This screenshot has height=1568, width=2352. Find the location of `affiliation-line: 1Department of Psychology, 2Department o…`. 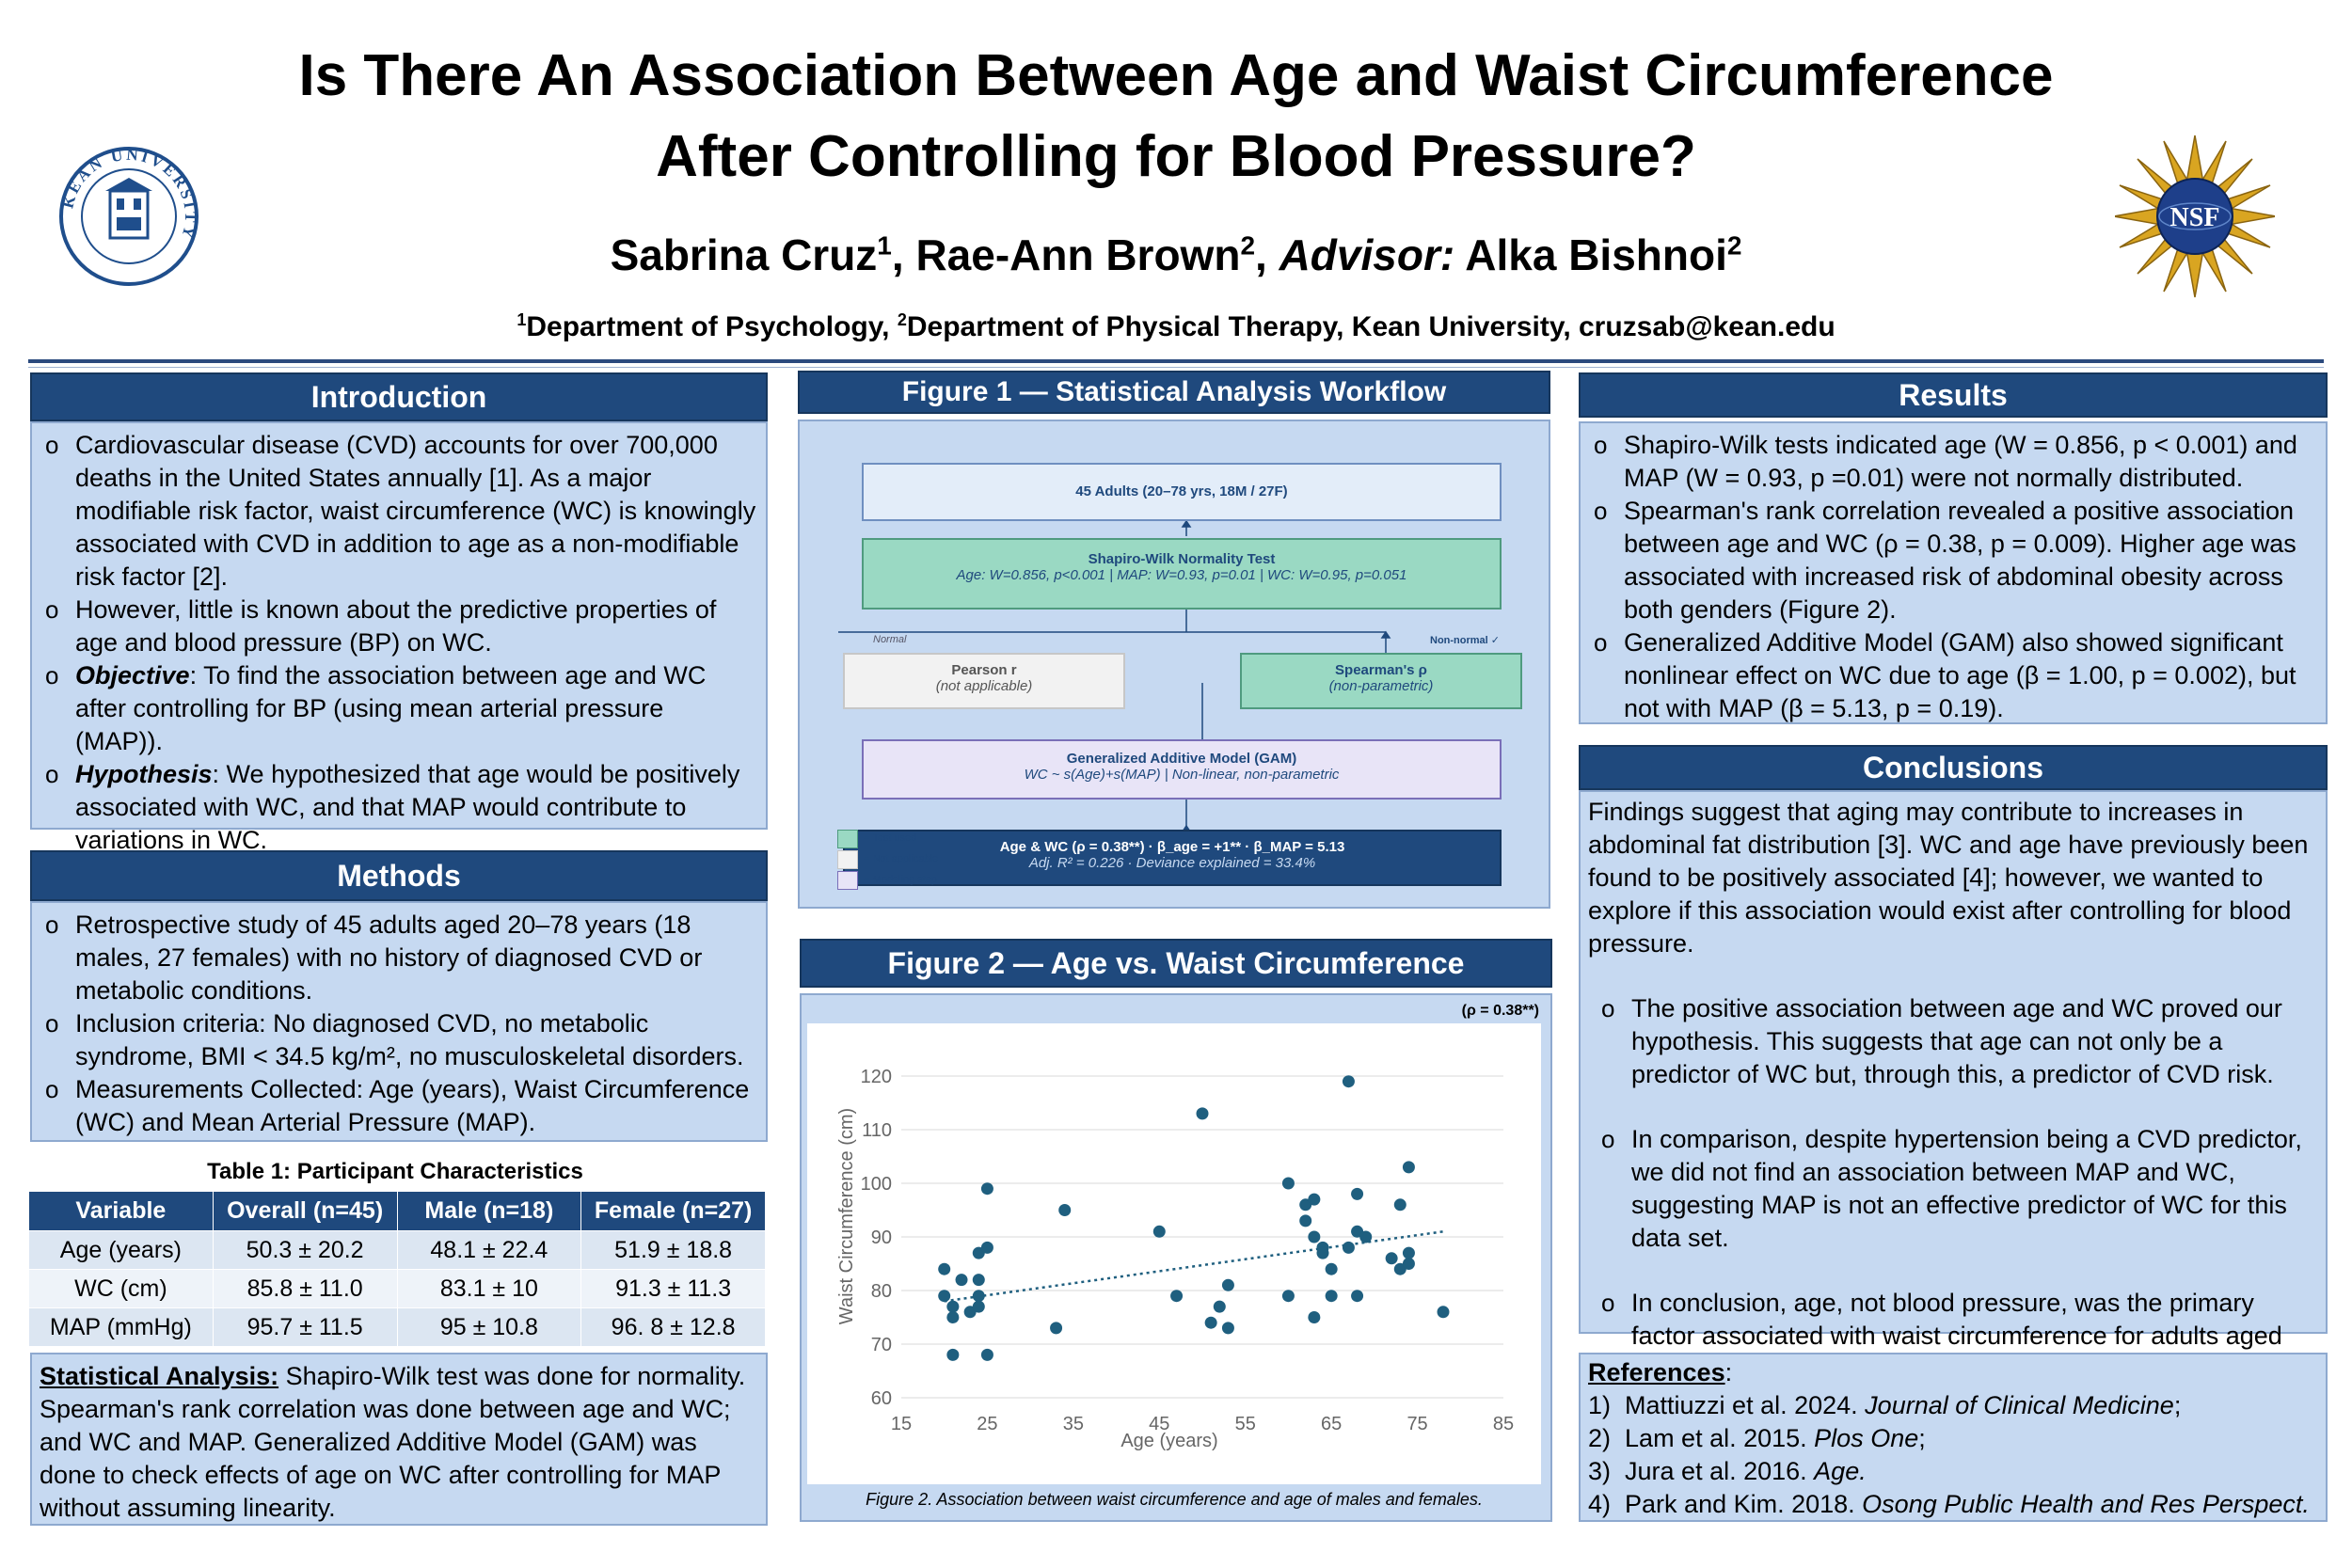

affiliation-line: 1Department of Psychology, 2Department o… is located at coordinates (1176, 326).